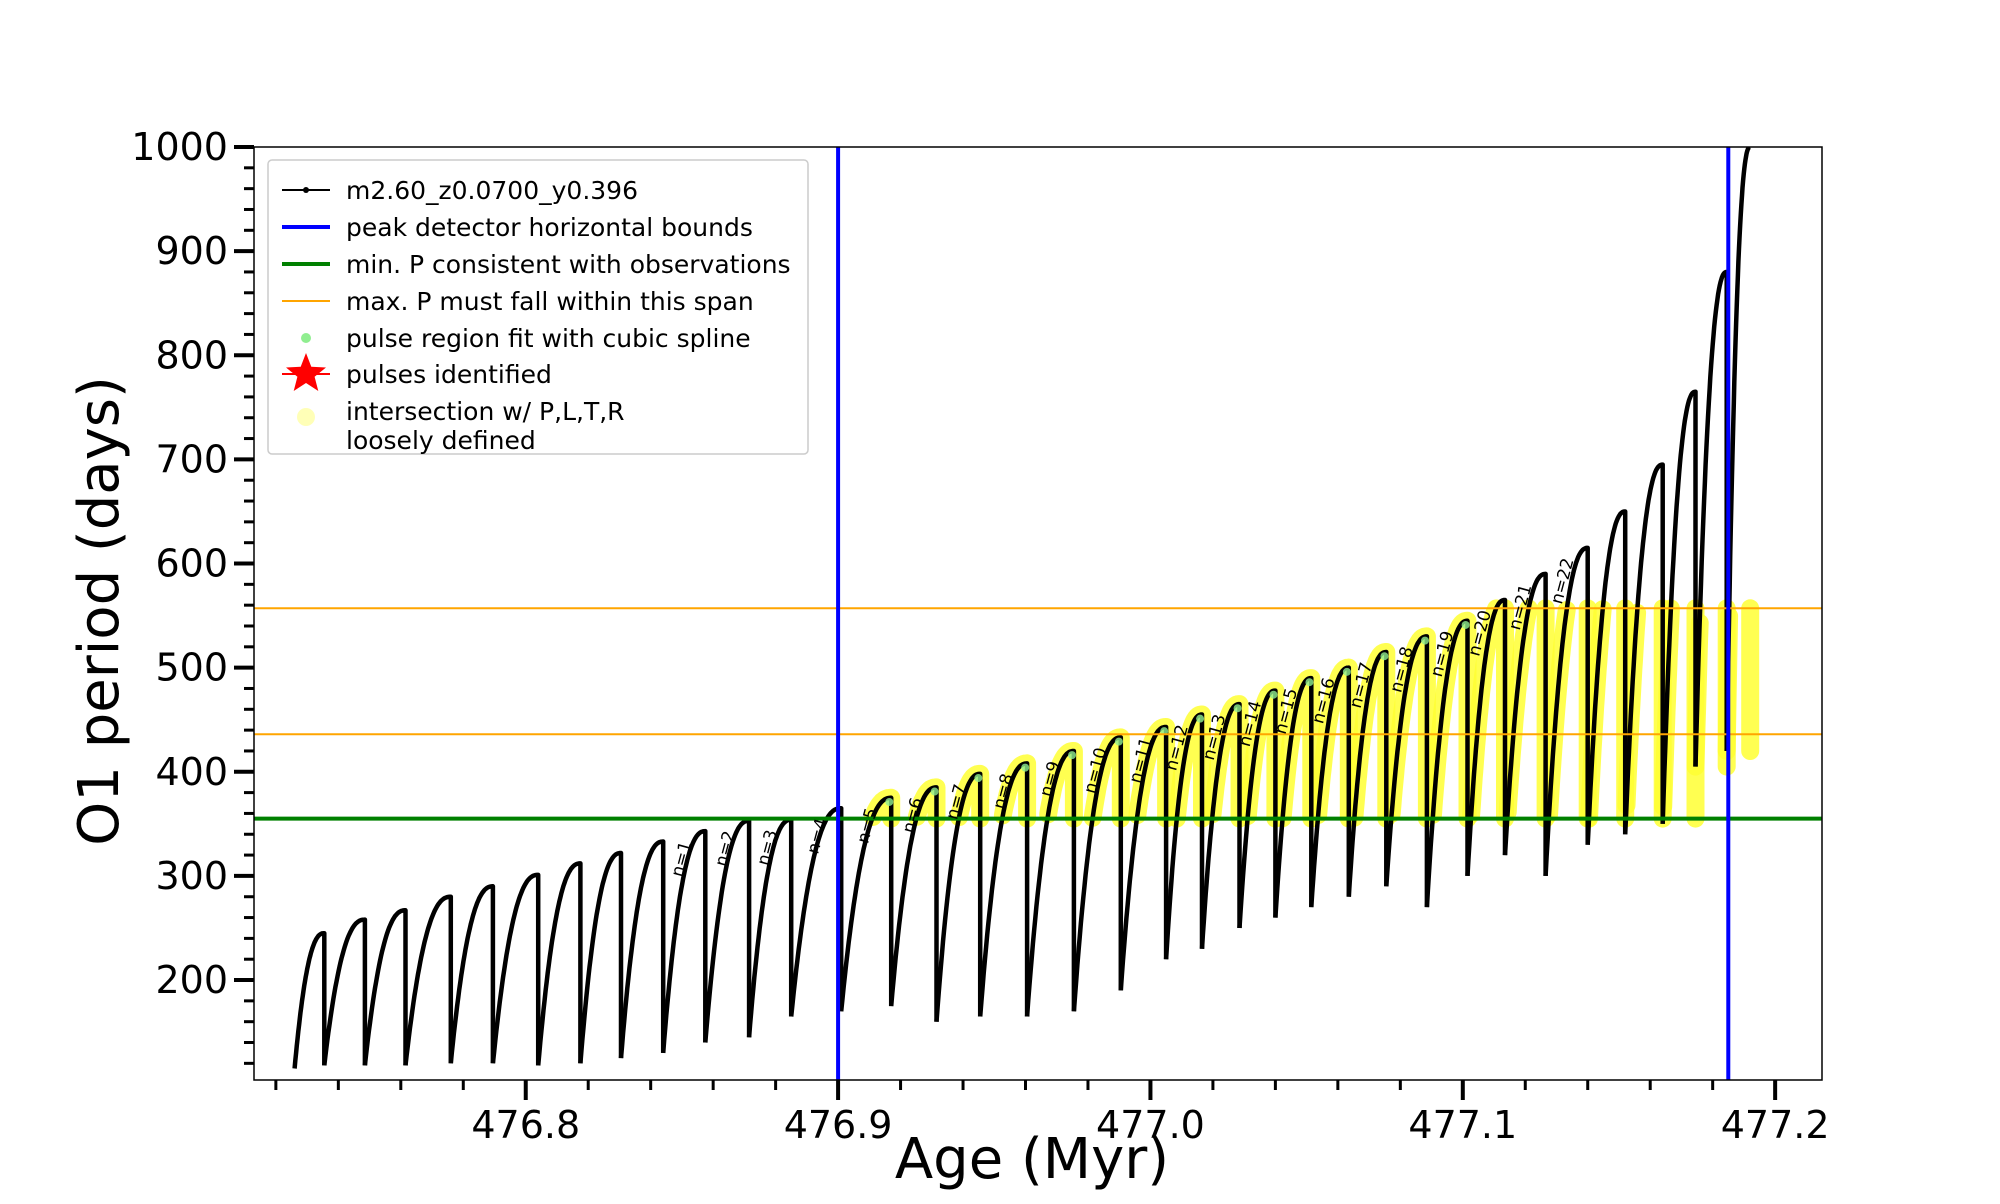 The image size is (2000, 1204). Describe the element at coordinates (485, 411) in the screenshot. I see `legend-label-line: intersection w/ P,L,T,R` at that location.